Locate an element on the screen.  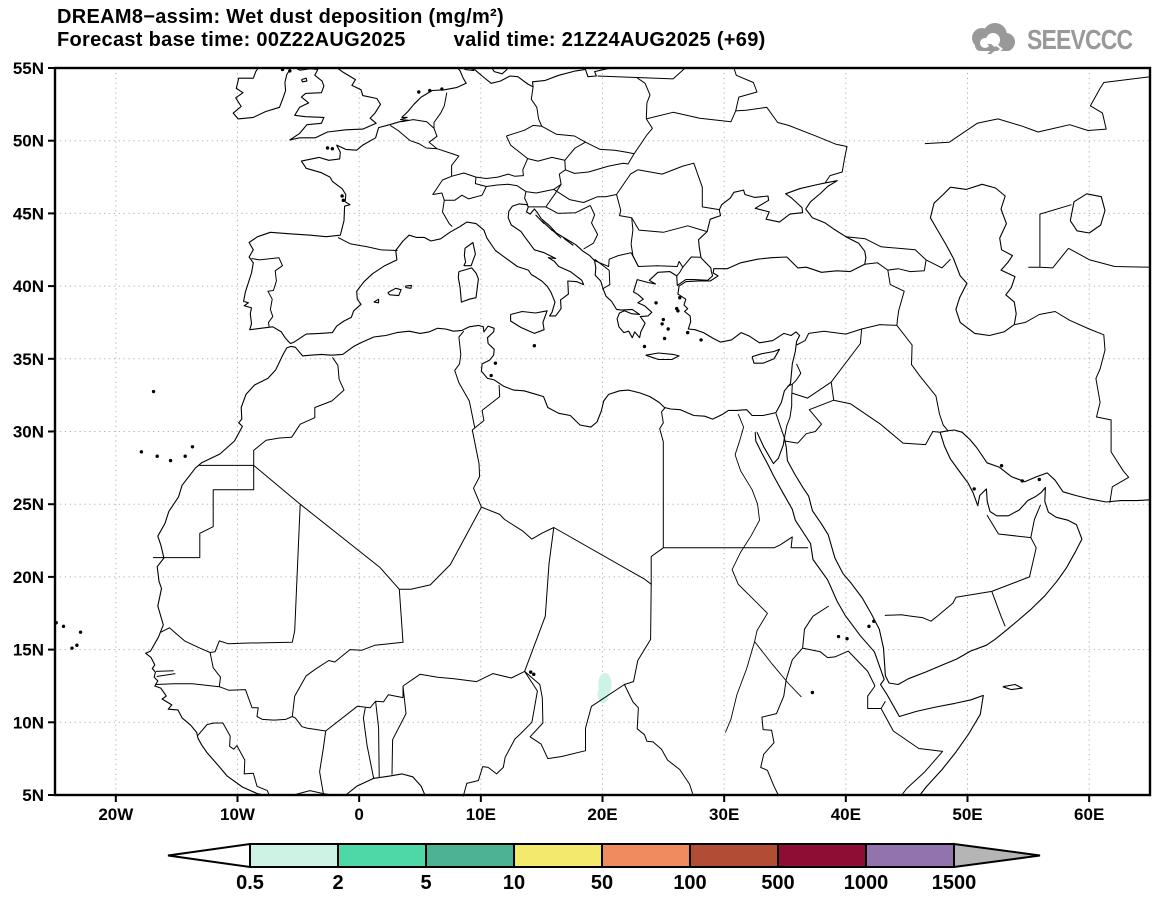
colorbar-level-label: 0.5 is located at coordinates (250, 883).